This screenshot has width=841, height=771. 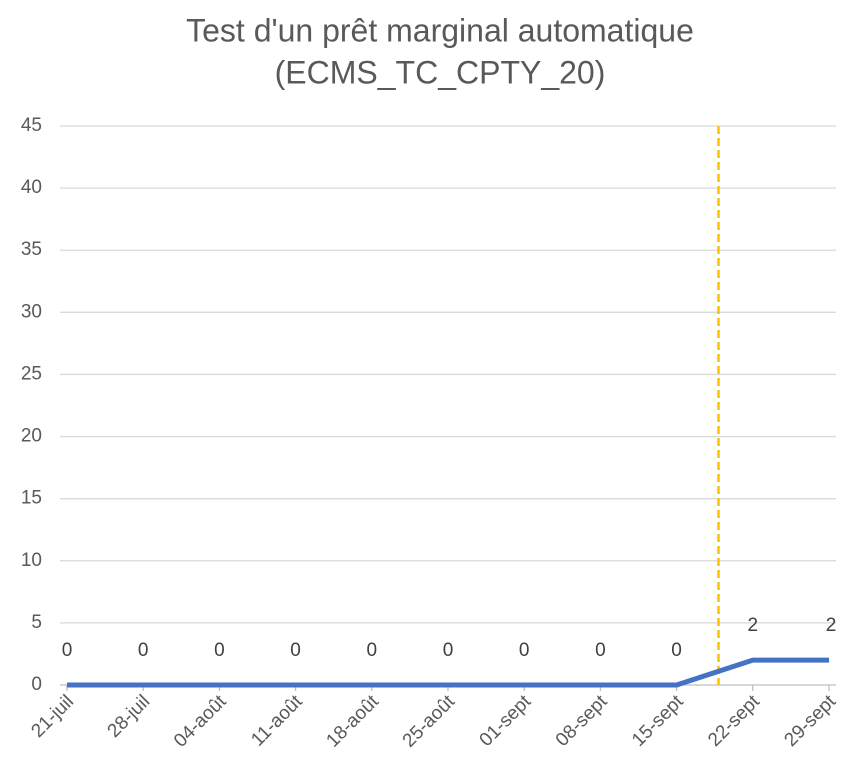 What do you see at coordinates (582, 721) in the screenshot?
I see `x-tick-label: 08-sept` at bounding box center [582, 721].